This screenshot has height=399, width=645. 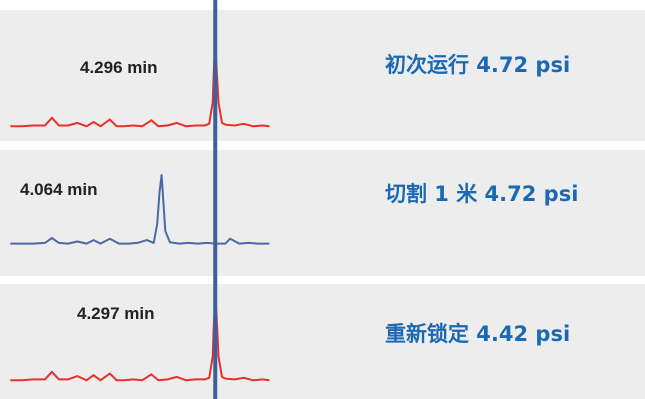 I want to click on peak-time-label-cut-1m: 4.064 min, so click(x=59, y=189).